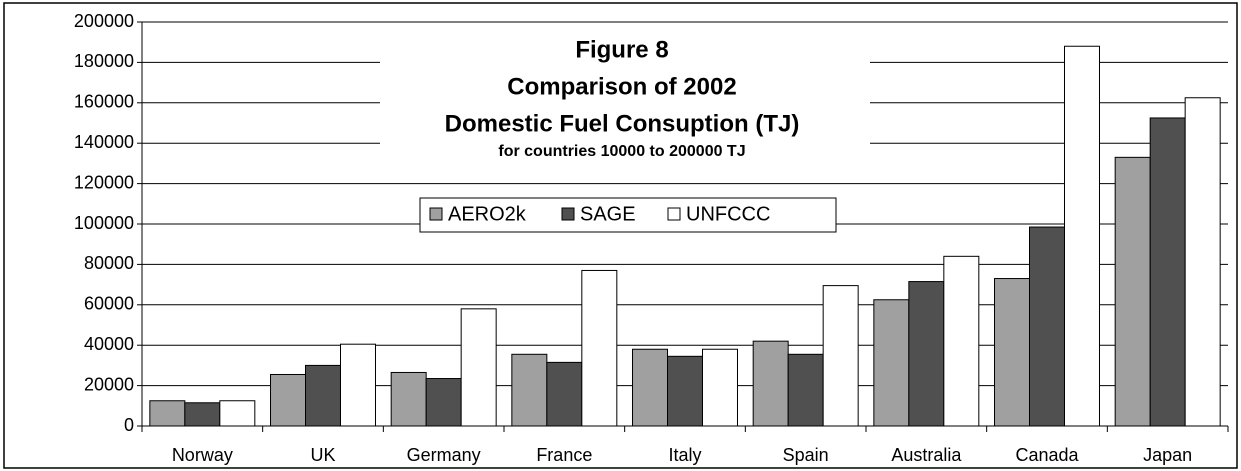 The width and height of the screenshot is (1241, 471). What do you see at coordinates (109, 344) in the screenshot?
I see `y-tick-label: 40000` at bounding box center [109, 344].